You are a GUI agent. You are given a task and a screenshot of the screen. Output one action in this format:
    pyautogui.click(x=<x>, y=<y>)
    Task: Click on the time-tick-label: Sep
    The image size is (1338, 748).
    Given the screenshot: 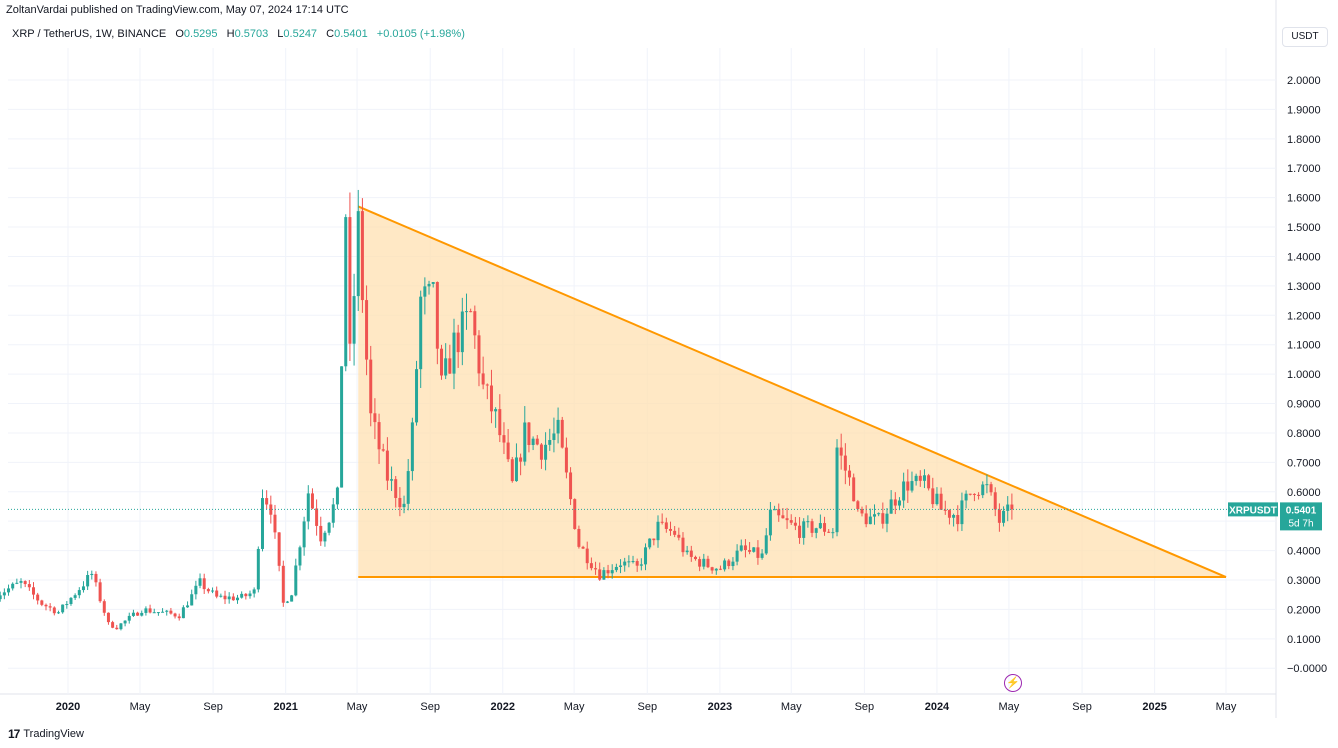 What is the action you would take?
    pyautogui.click(x=430, y=707)
    